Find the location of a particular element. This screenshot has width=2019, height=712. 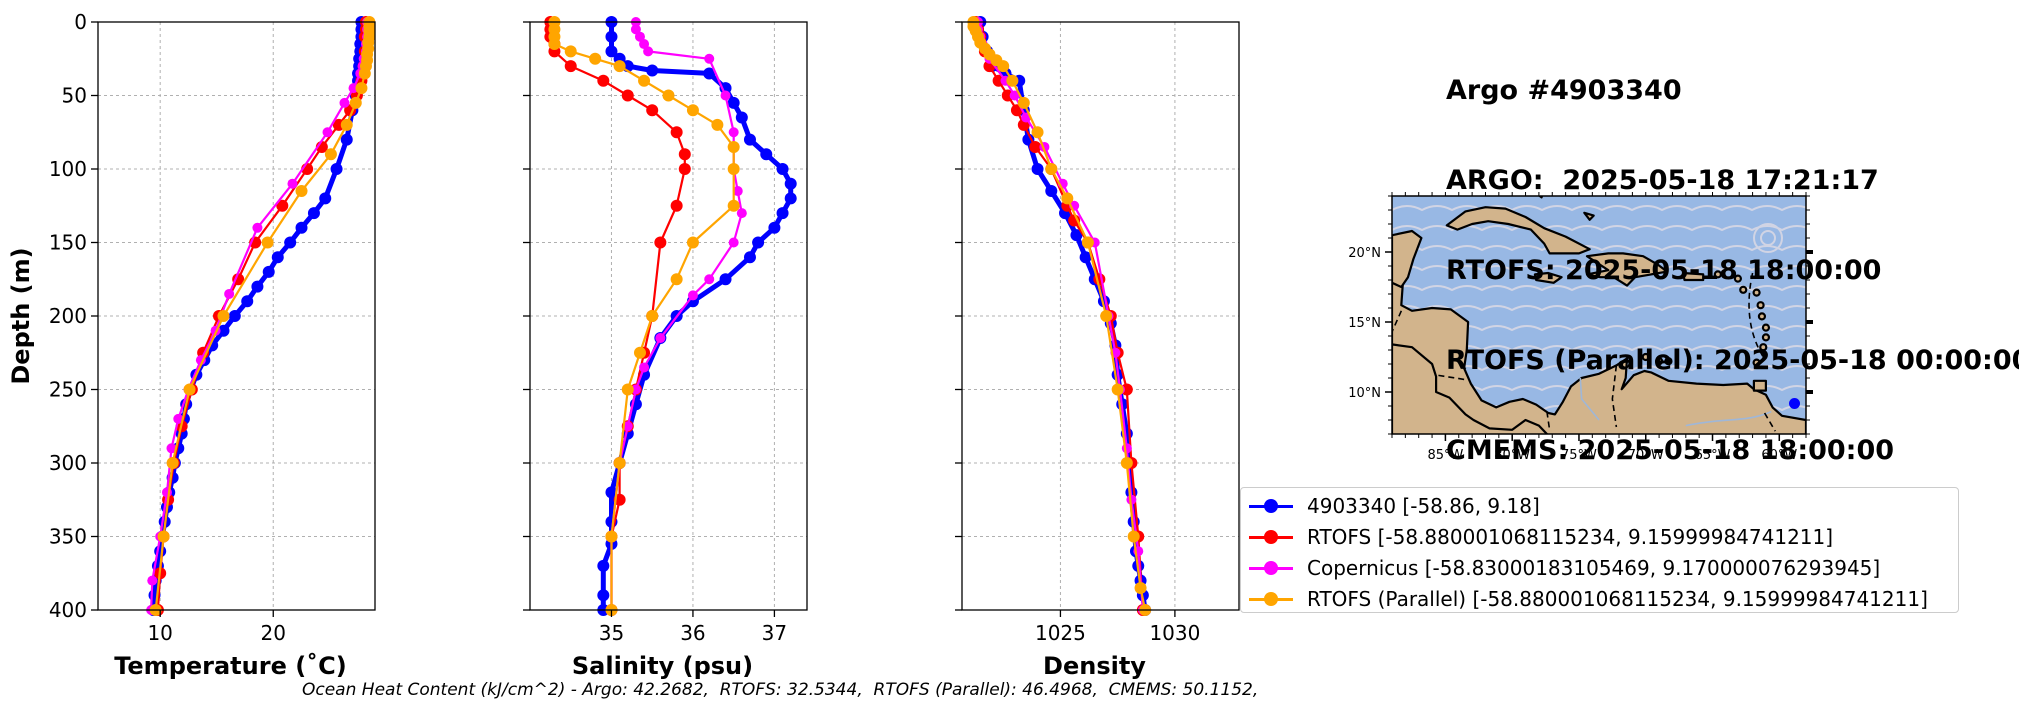

x-axis-label: Temperature (˚C) is located at coordinates (230, 666).